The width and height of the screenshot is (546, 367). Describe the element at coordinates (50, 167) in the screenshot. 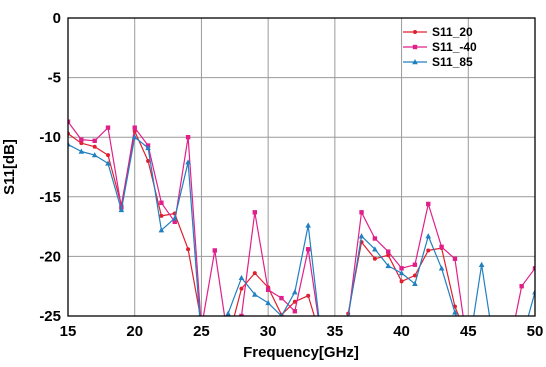

I see `y-tick-labels: 0 -5 -10 -15 -20 -25` at that location.